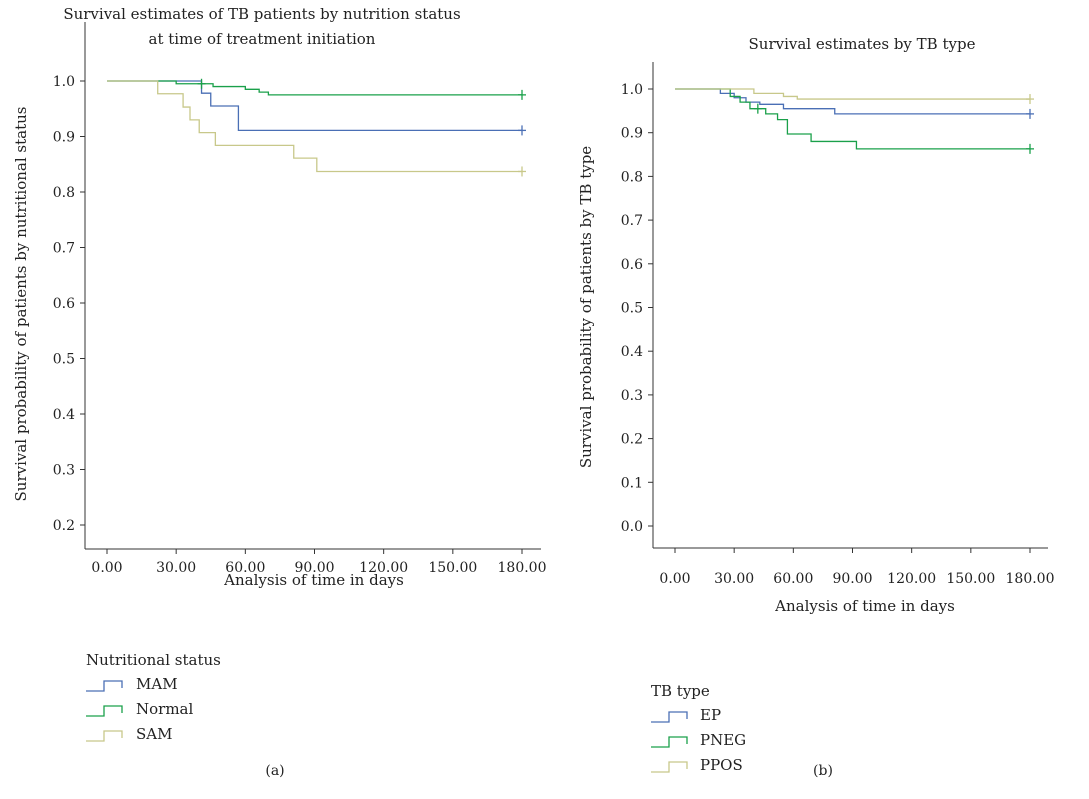 This screenshot has height=799, width=1089. Describe the element at coordinates (852, 101) in the screenshot. I see `series-line-ep` at that location.